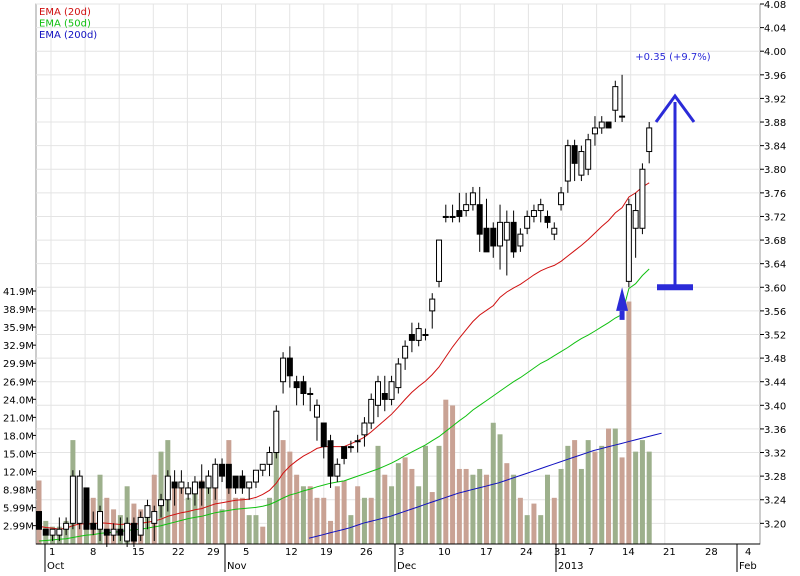  What do you see at coordinates (18, 292) in the screenshot?
I see `volume-tick-label: 41.9M` at bounding box center [18, 292].